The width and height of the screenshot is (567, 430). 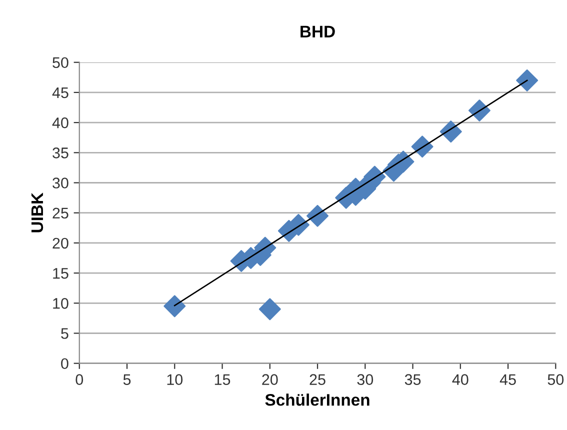 I want to click on x-tick-label: 10, so click(x=175, y=379).